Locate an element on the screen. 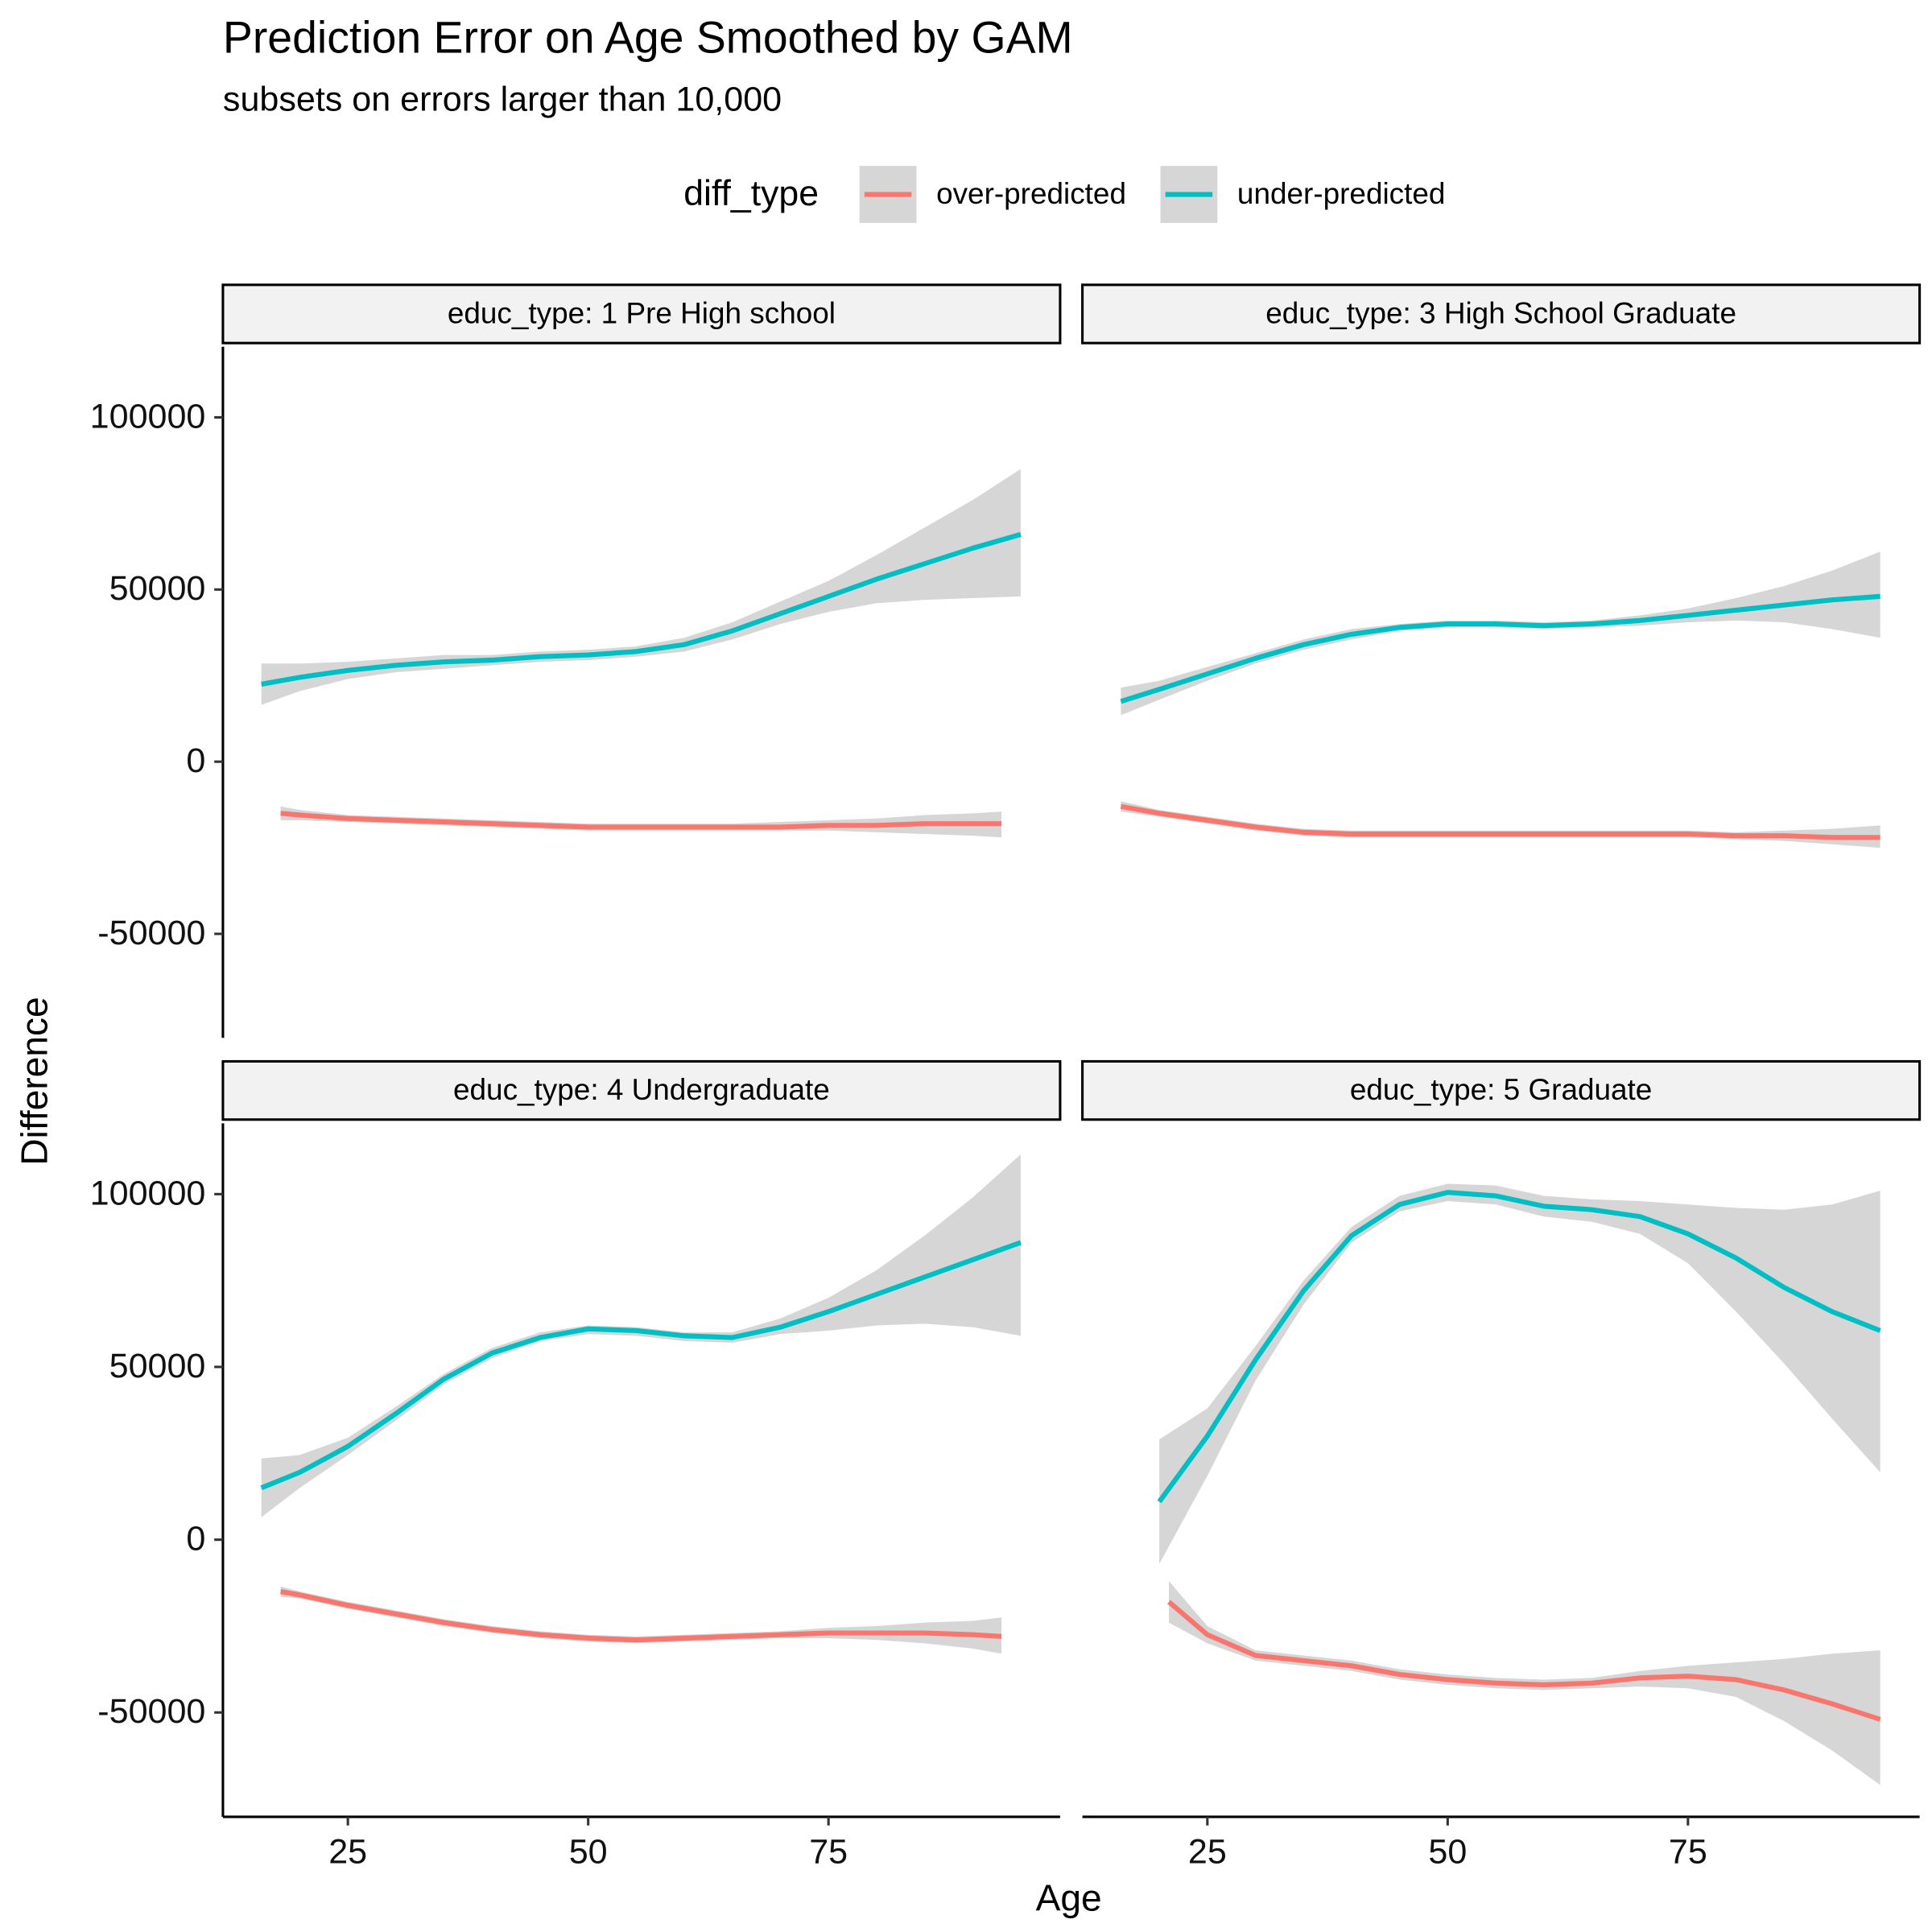 The height and width of the screenshot is (1932, 1932). legend-label: over-predicted is located at coordinates (1031, 193).